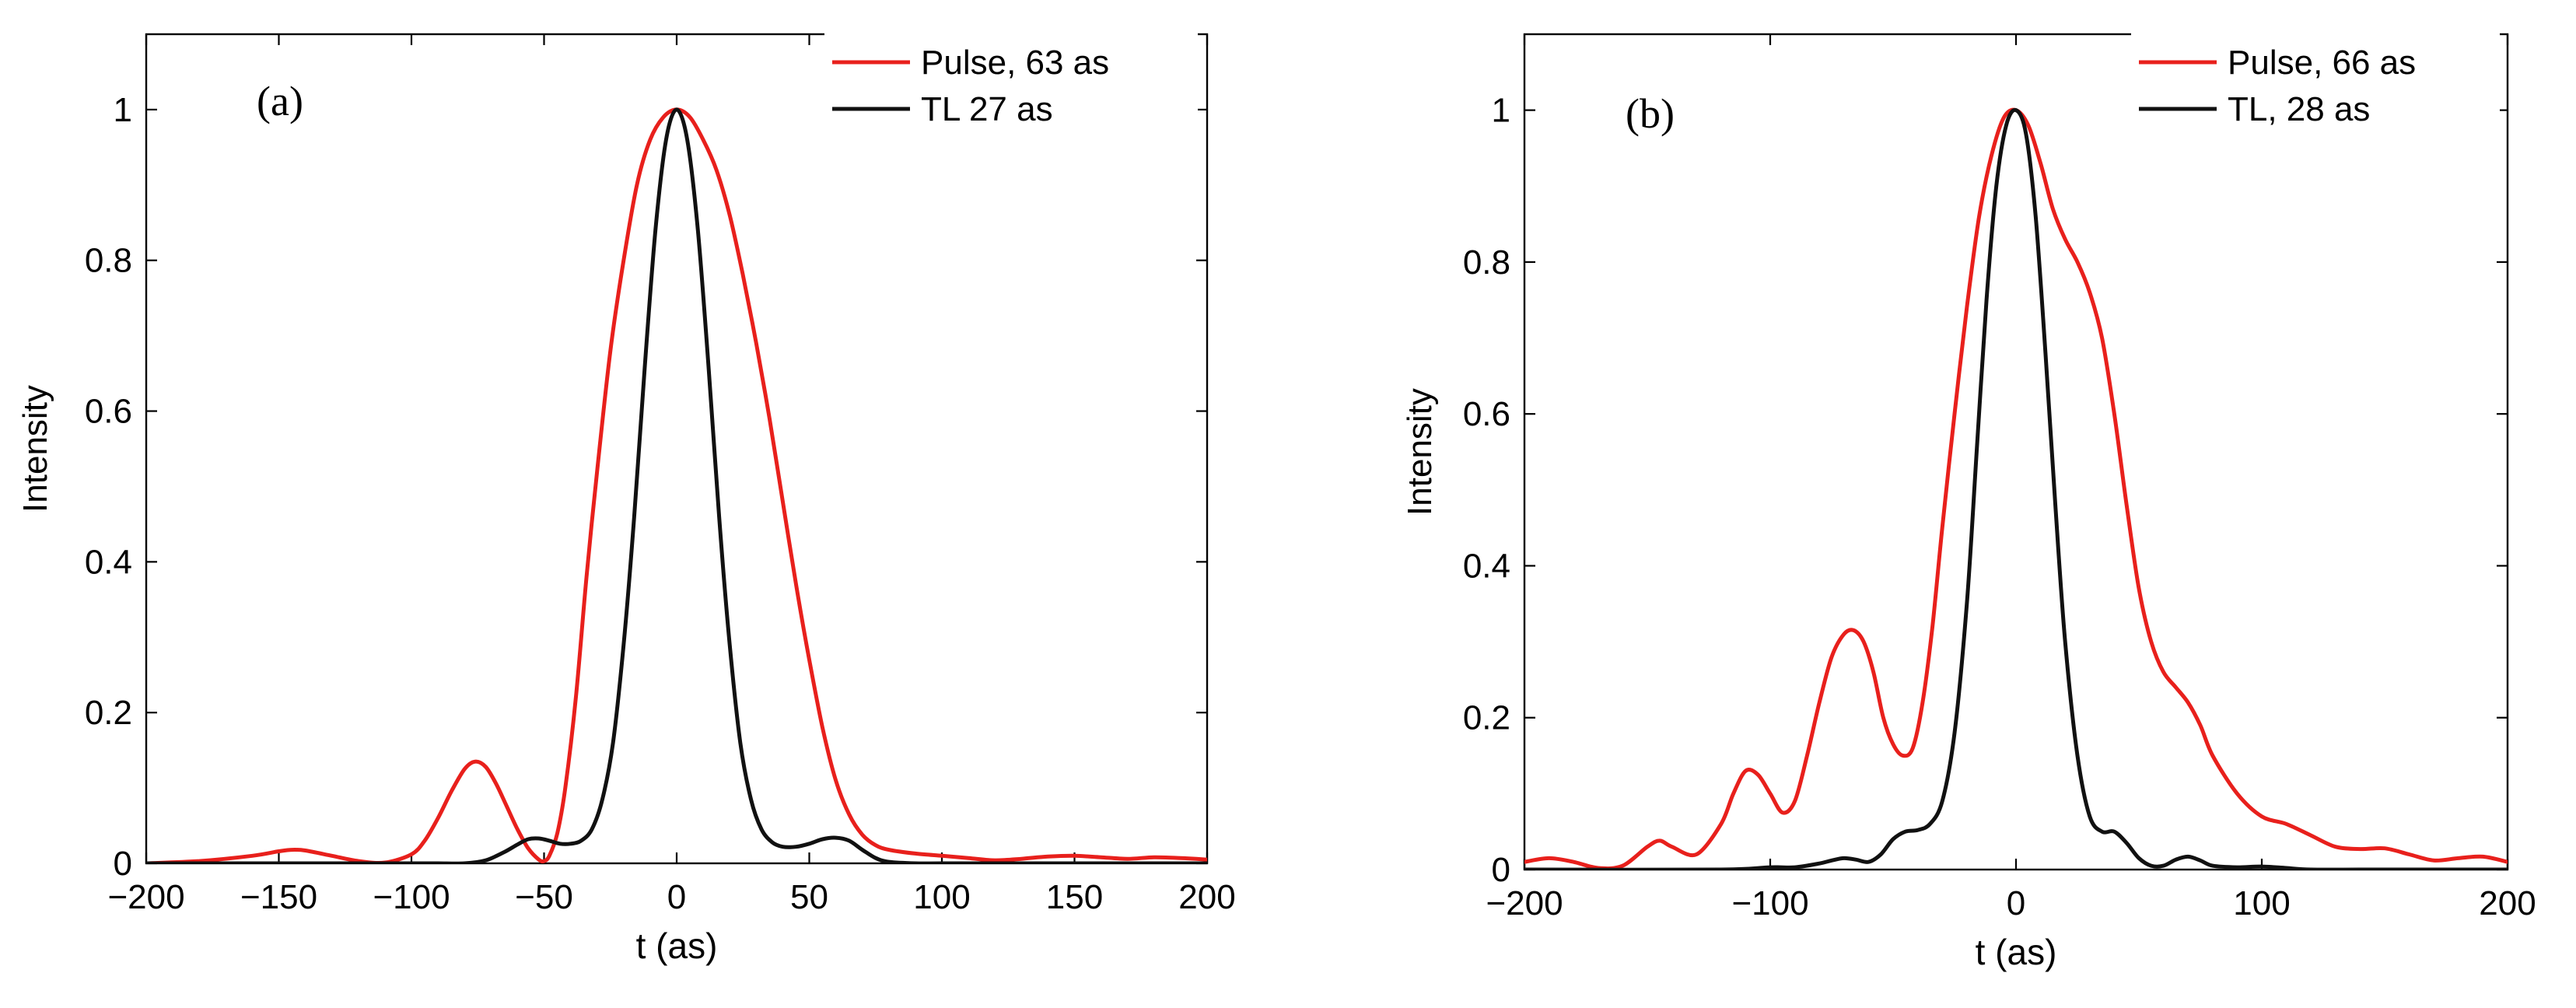  Describe the element at coordinates (2322, 63) in the screenshot. I see `legend-label: Pulse, 66 as` at that location.